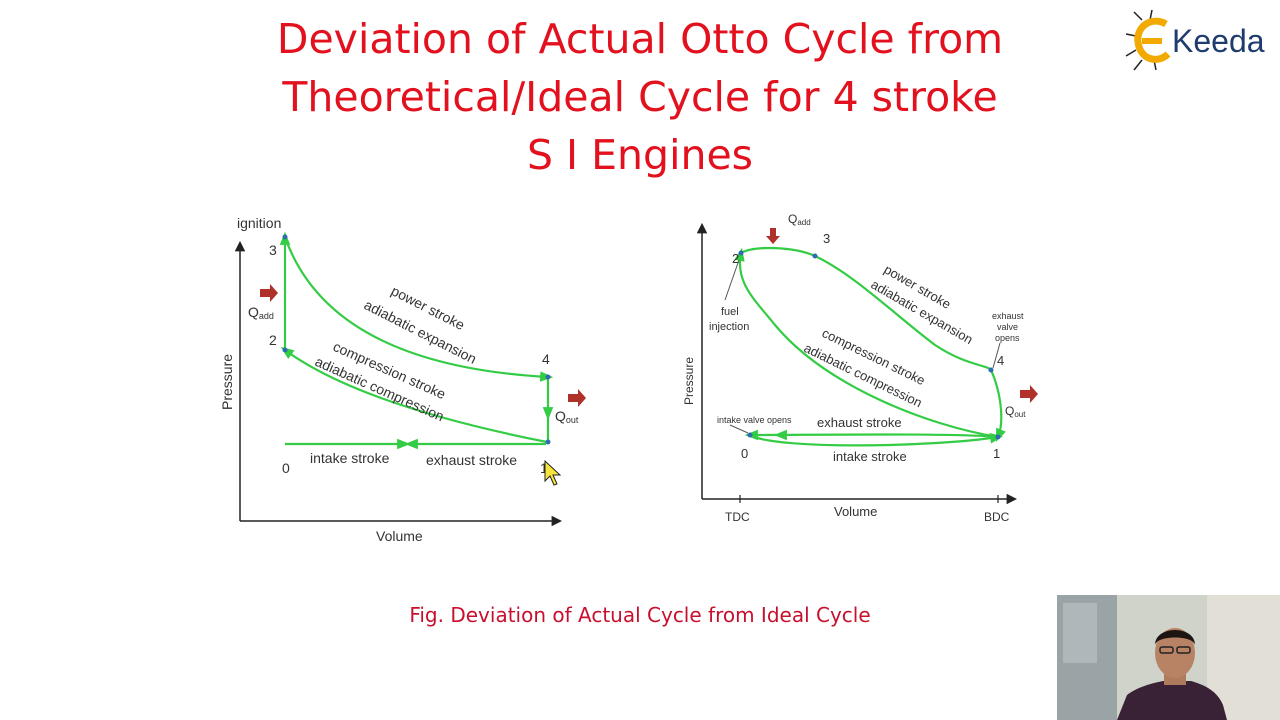  I want to click on actual-state-points, so click(869, 345).